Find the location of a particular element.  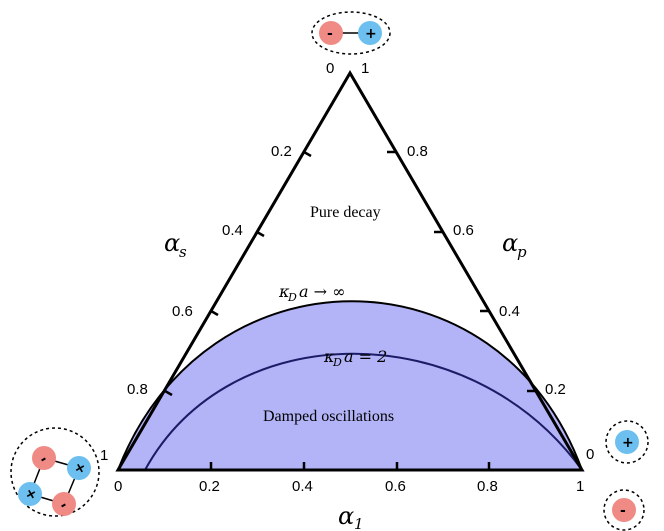

anion-icon: - is located at coordinates (624, 510).